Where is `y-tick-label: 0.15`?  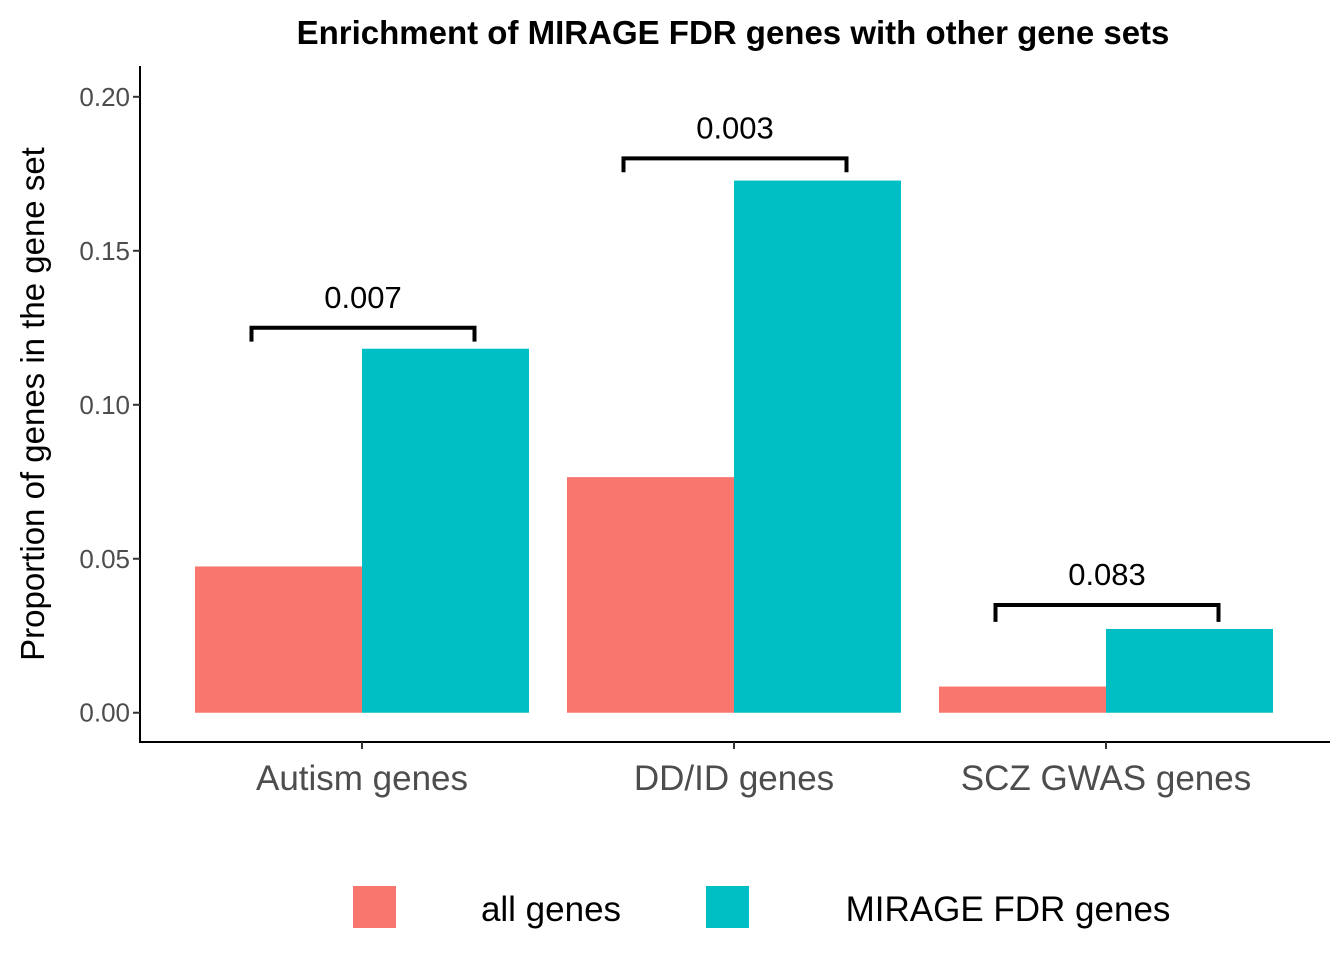
y-tick-label: 0.15 is located at coordinates (104, 251).